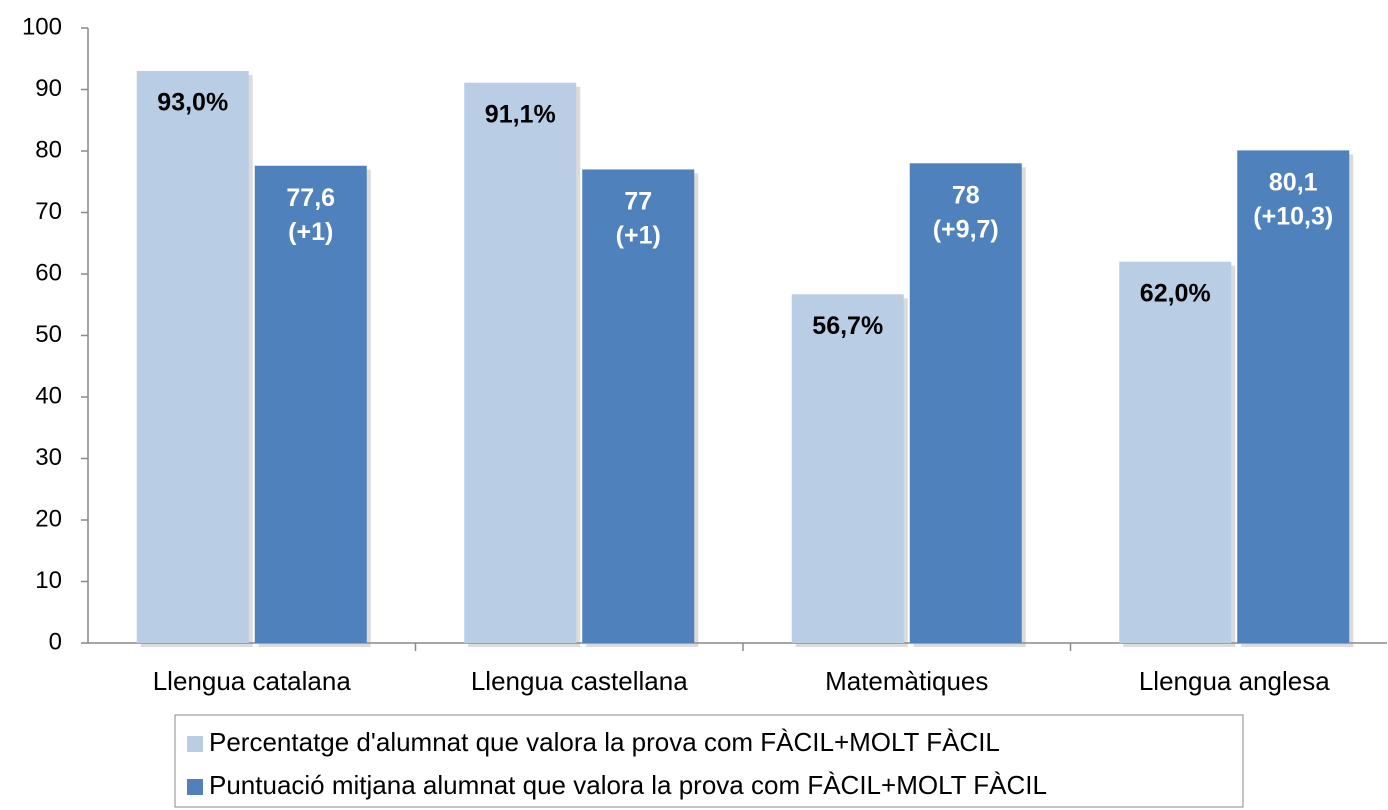 This screenshot has height=810, width=1388. What do you see at coordinates (48, 334) in the screenshot?
I see `y-tick-label: 50` at bounding box center [48, 334].